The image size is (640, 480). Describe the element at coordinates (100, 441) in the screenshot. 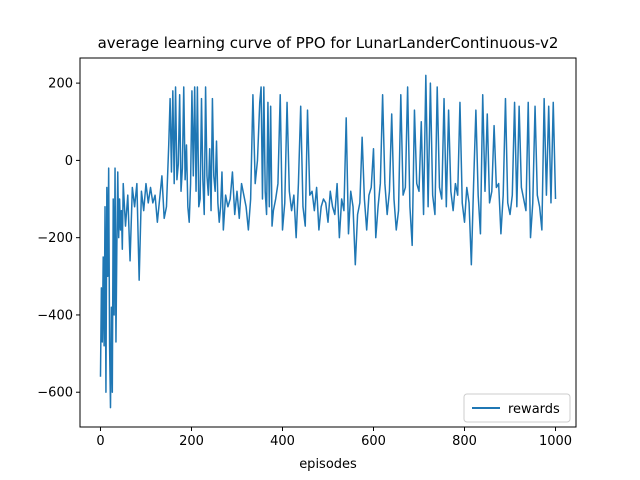

I see `x-tick-label: 0` at that location.